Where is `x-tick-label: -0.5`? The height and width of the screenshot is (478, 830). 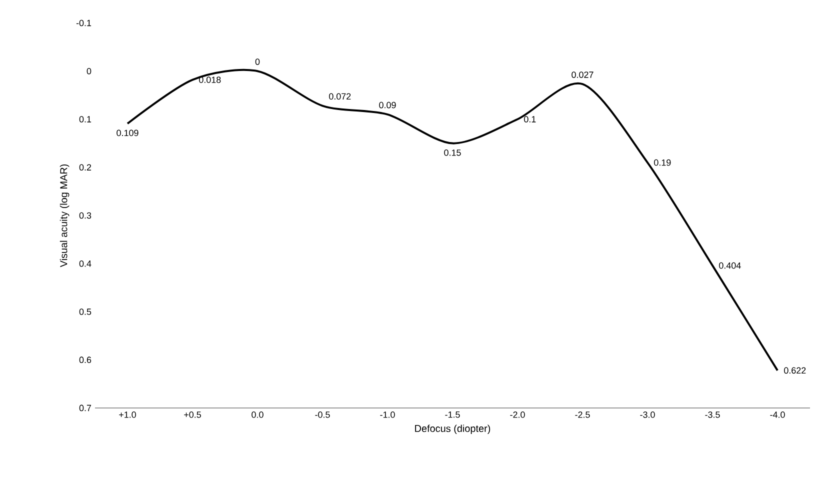 x-tick-label: -0.5 is located at coordinates (322, 415).